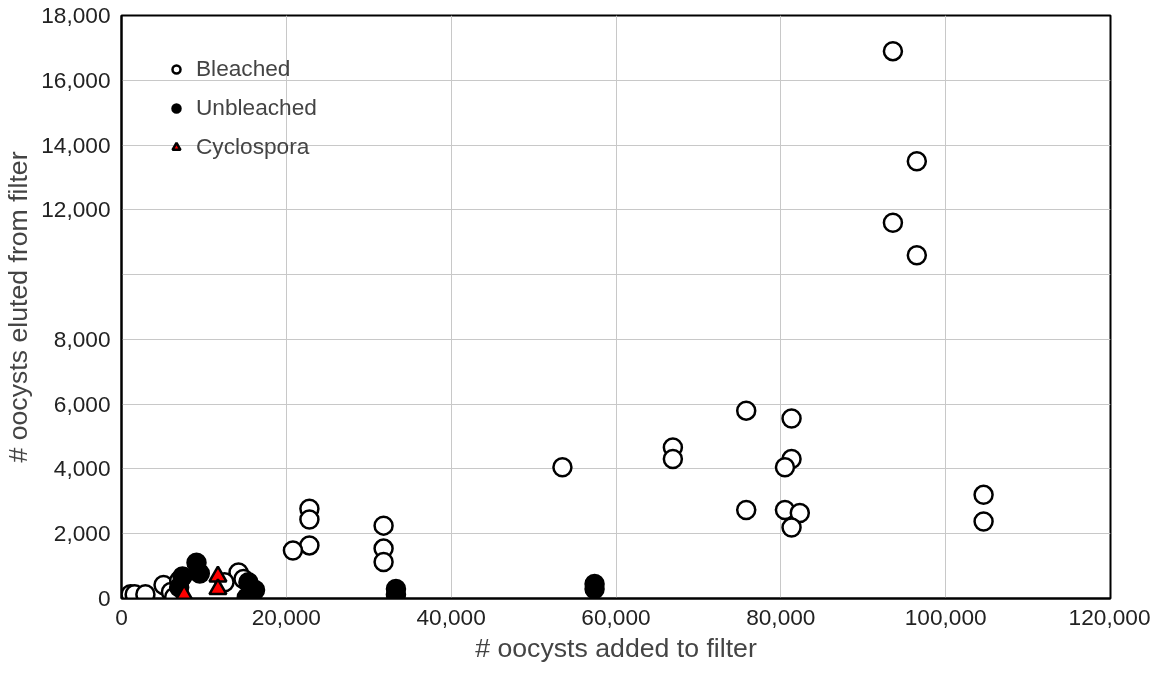 The height and width of the screenshot is (677, 1161). Describe the element at coordinates (82, 533) in the screenshot. I see `y-tick-label: 2,000` at that location.